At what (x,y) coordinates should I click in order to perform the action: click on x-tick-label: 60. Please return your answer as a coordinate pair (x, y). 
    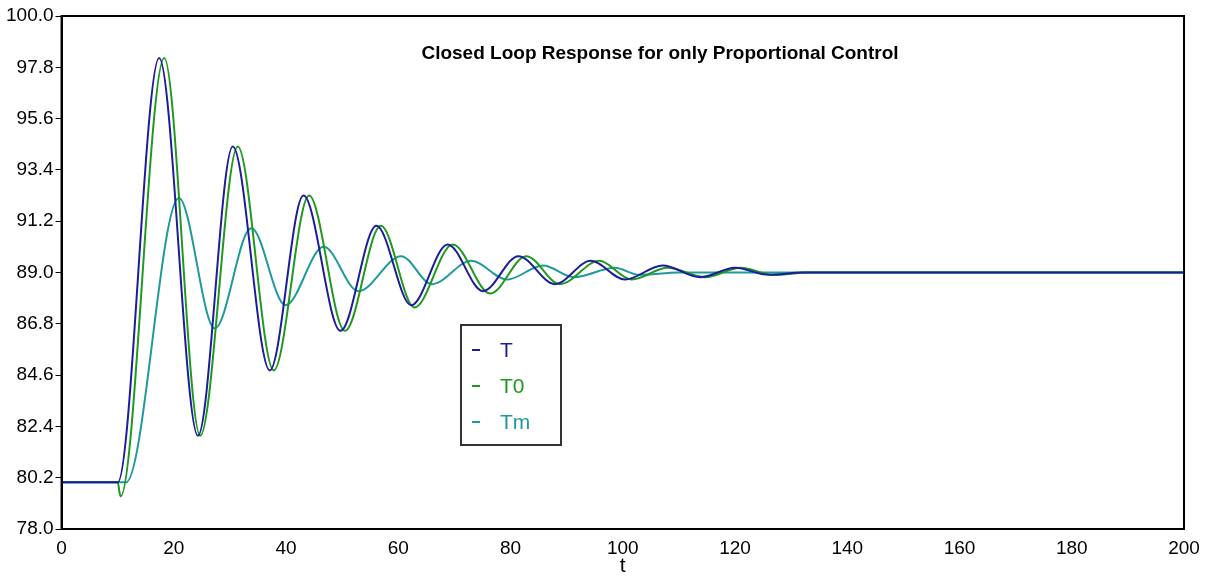
    Looking at the image, I should click on (398, 547).